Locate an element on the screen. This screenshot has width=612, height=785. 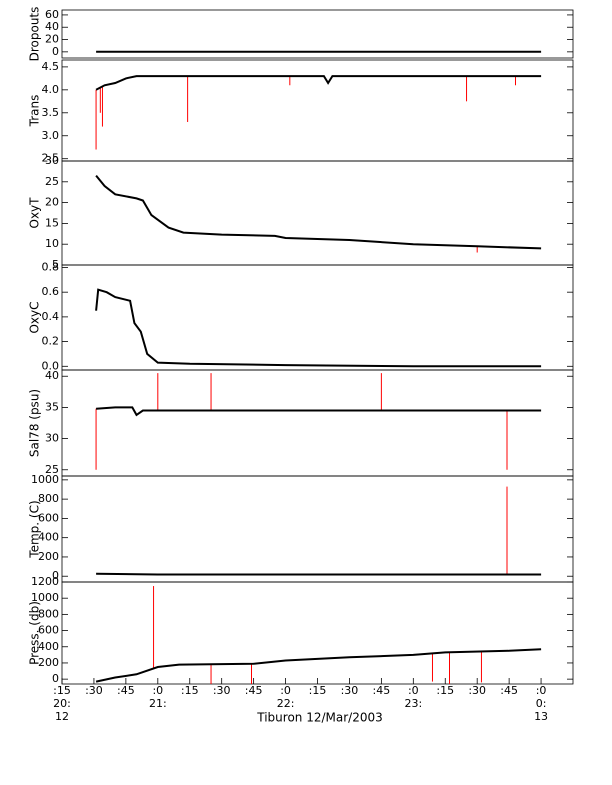
y-tick-label: 60 is located at coordinates (52, 14).